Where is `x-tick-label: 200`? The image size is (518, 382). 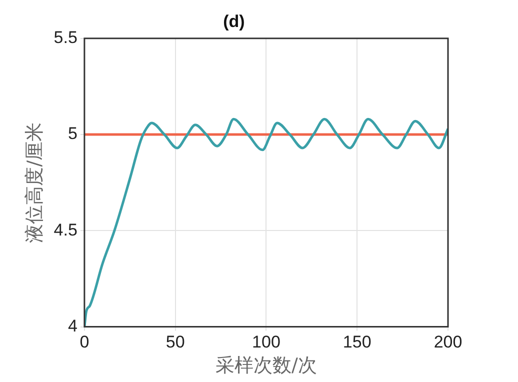 x-tick-label: 200 is located at coordinates (448, 342).